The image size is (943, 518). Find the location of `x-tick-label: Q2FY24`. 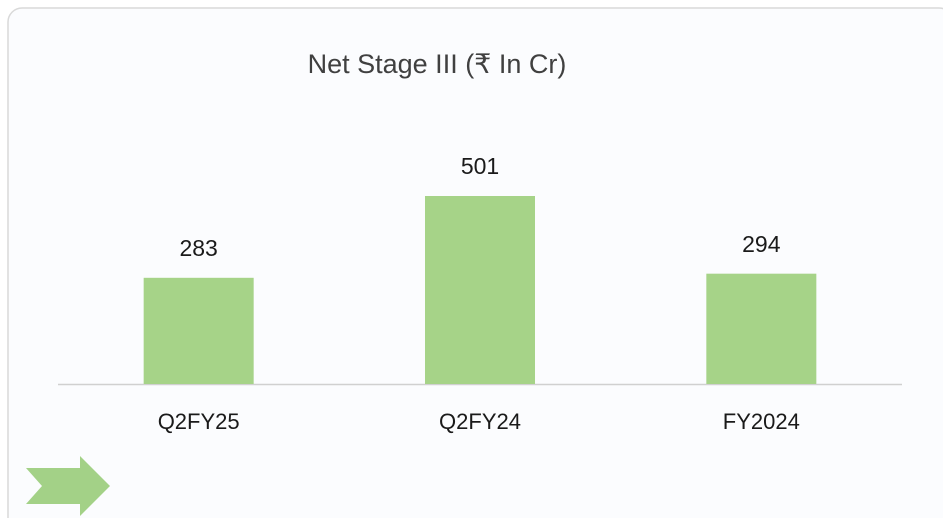

x-tick-label: Q2FY24 is located at coordinates (480, 421).